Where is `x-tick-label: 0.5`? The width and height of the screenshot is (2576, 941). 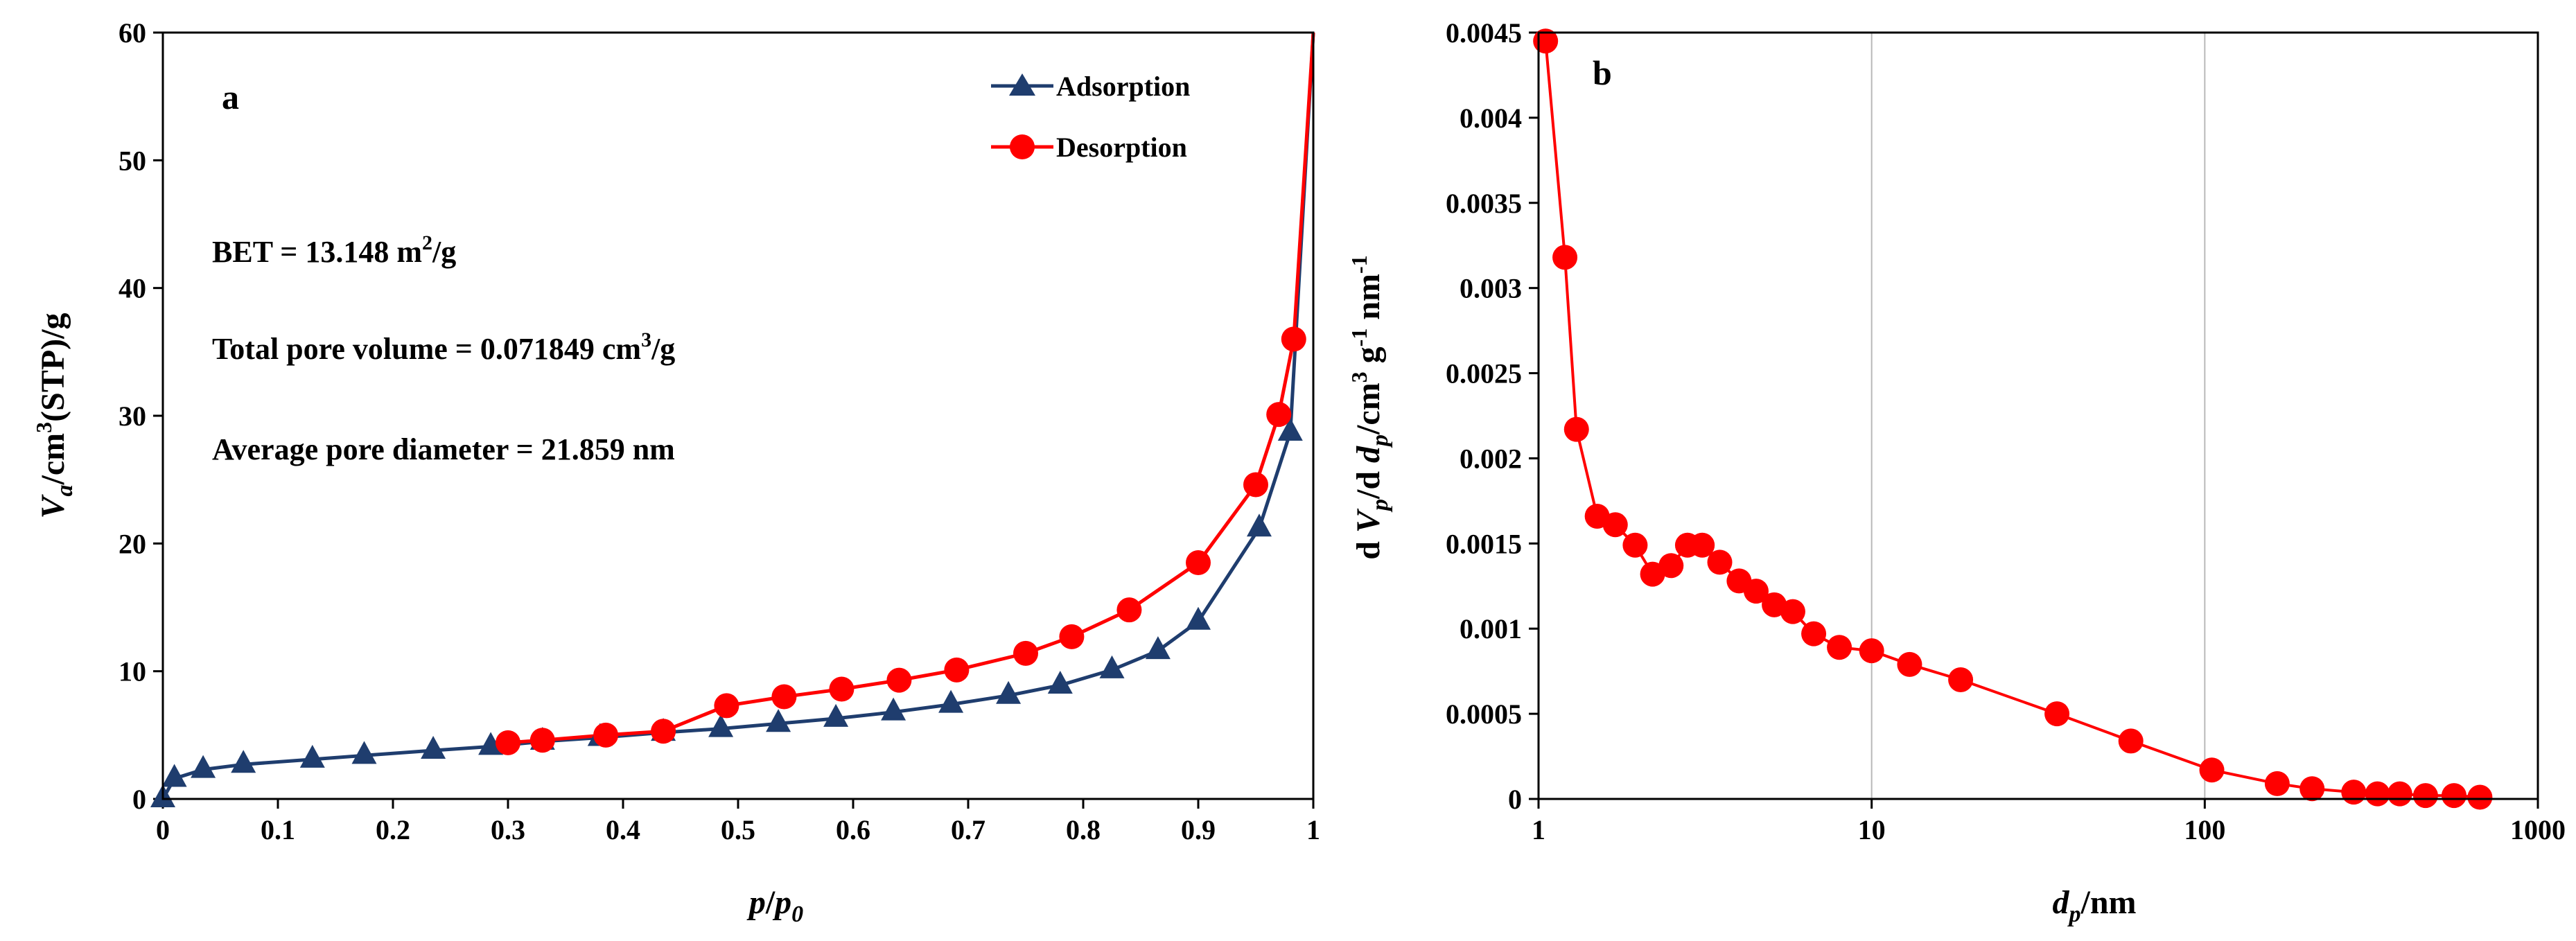 x-tick-label: 0.5 is located at coordinates (738, 829).